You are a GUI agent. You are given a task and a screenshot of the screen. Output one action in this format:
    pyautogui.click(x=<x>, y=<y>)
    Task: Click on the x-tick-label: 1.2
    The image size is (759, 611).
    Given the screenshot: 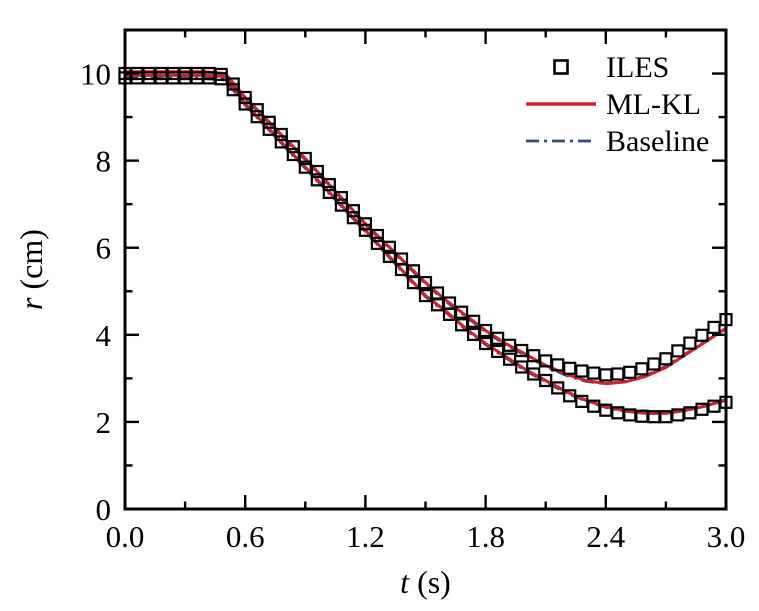 What is the action you would take?
    pyautogui.click(x=365, y=536)
    